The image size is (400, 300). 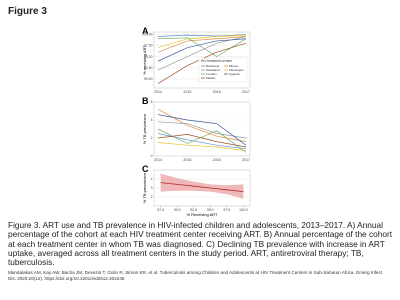 I want to click on legend-label: Swaziland, so click(x=213, y=70).